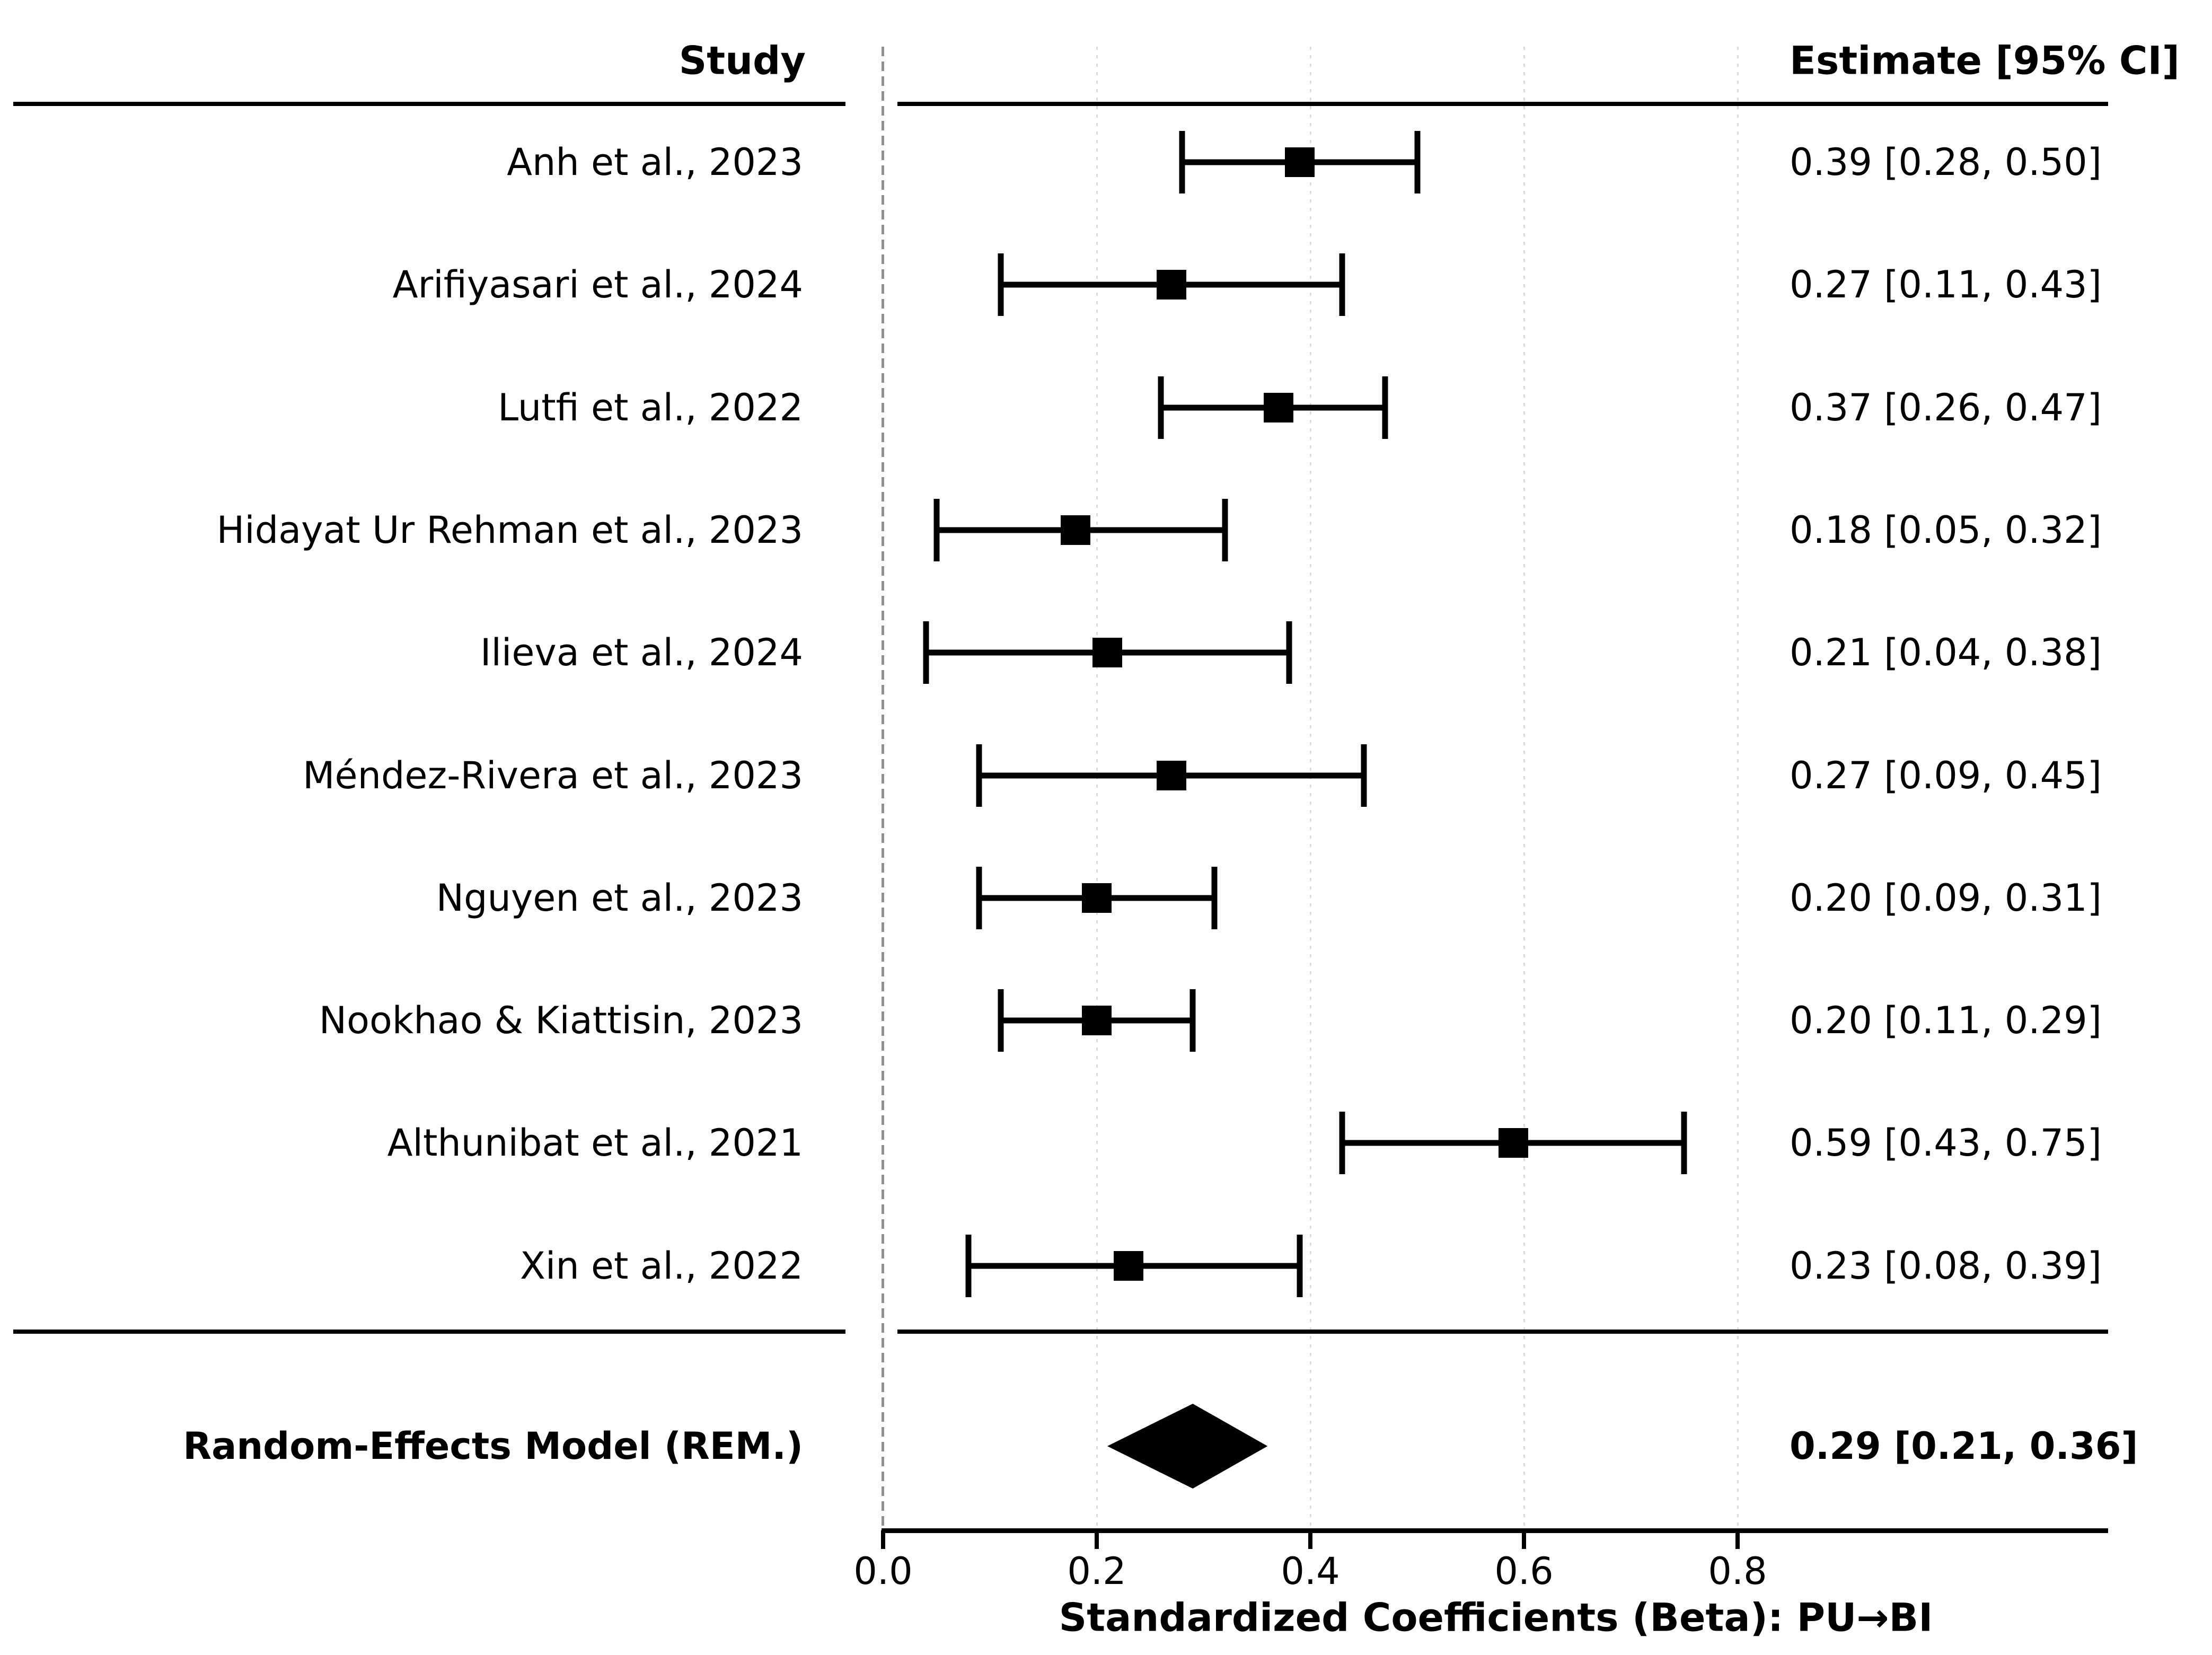 This screenshot has width=2212, height=1655. Describe the element at coordinates (1502, 1332) in the screenshot. I see `summary-rule-right` at that location.